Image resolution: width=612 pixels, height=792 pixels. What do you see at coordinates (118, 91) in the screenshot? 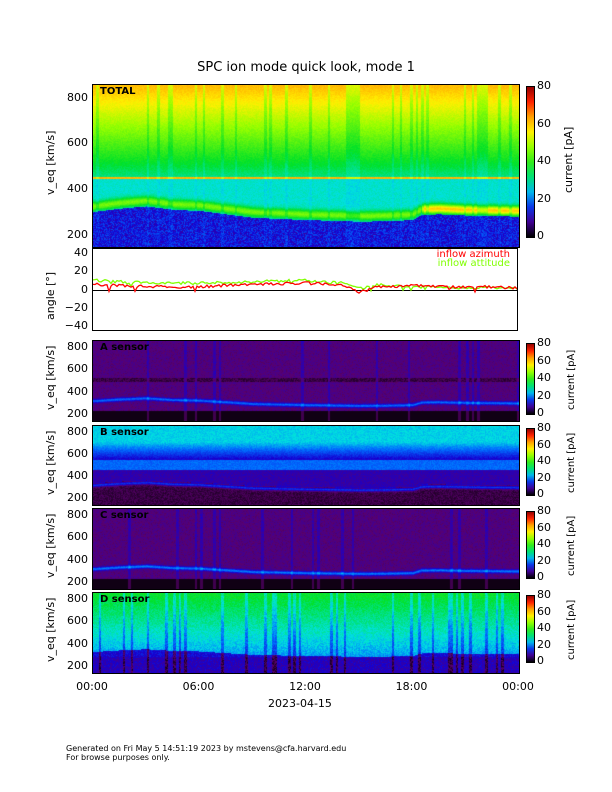
I see `total-panel-label: TOTAL` at bounding box center [118, 91].